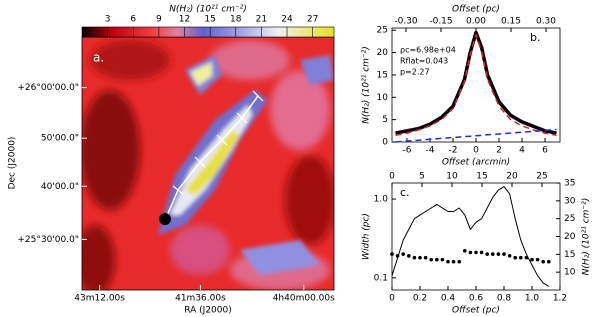  What do you see at coordinates (476, 163) in the screenshot?
I see `x-axis-label: Offset (arcmin)` at bounding box center [476, 163].